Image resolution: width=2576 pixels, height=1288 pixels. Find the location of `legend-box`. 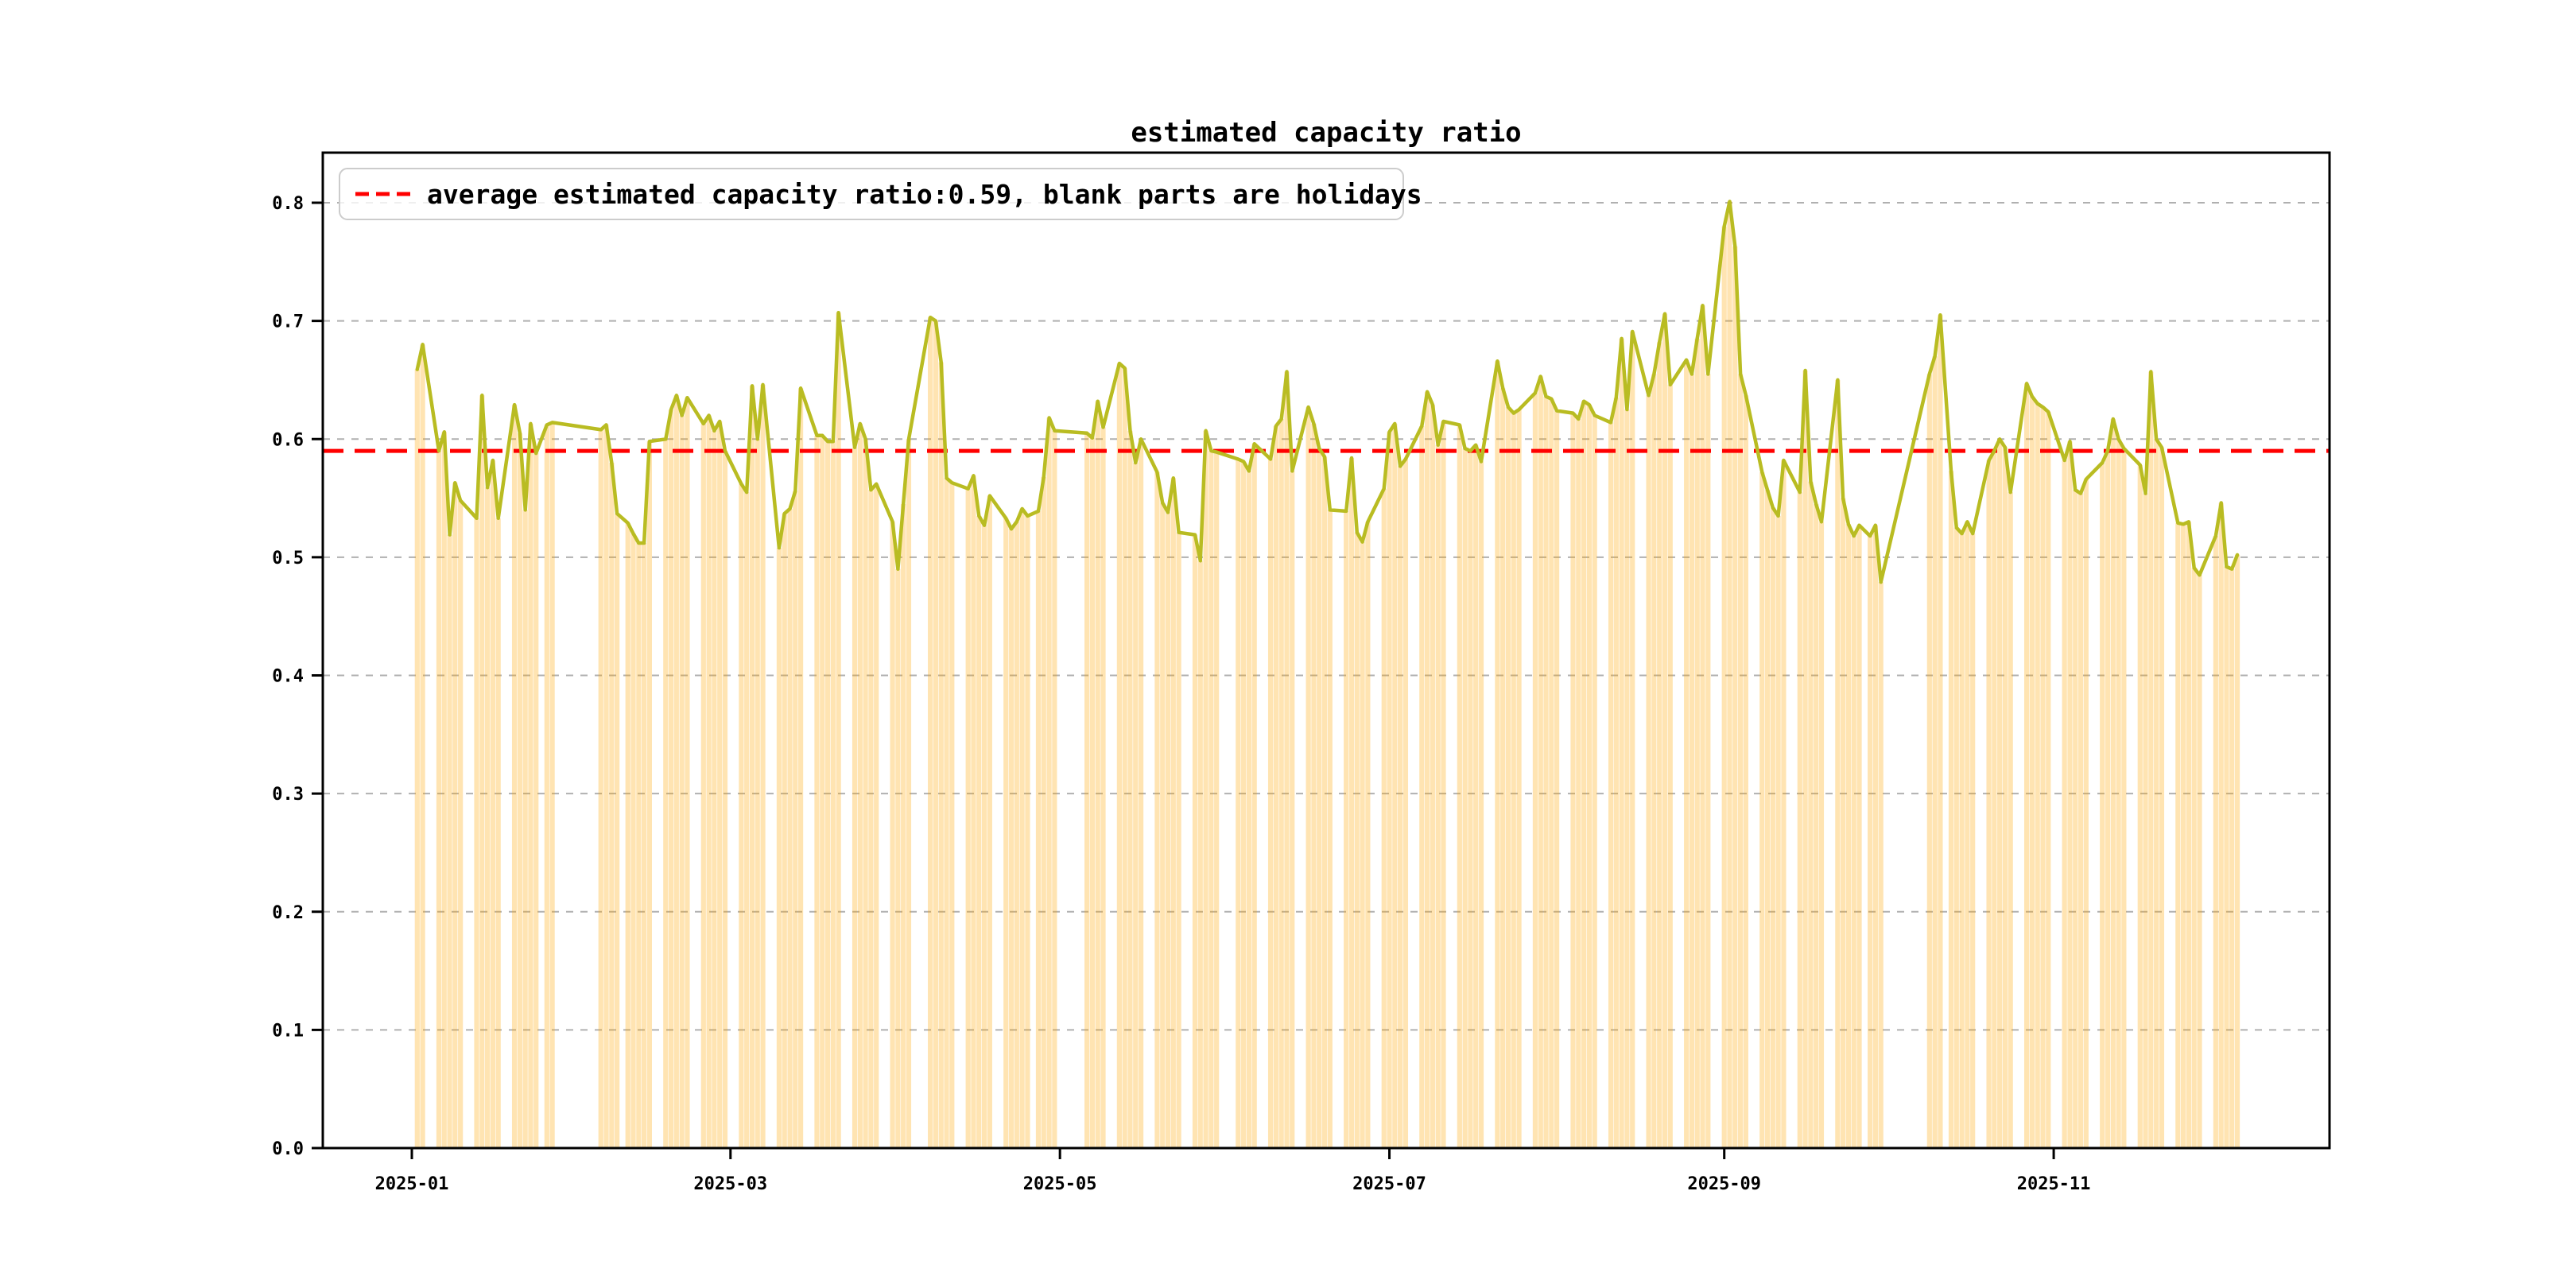

legend-box is located at coordinates (872, 194).